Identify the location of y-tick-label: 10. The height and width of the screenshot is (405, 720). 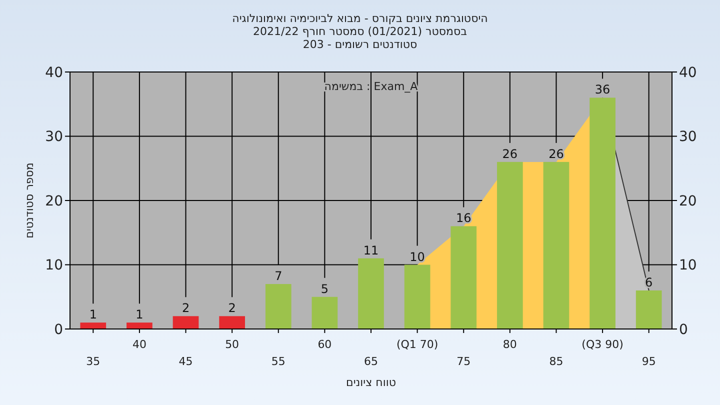
(54, 266).